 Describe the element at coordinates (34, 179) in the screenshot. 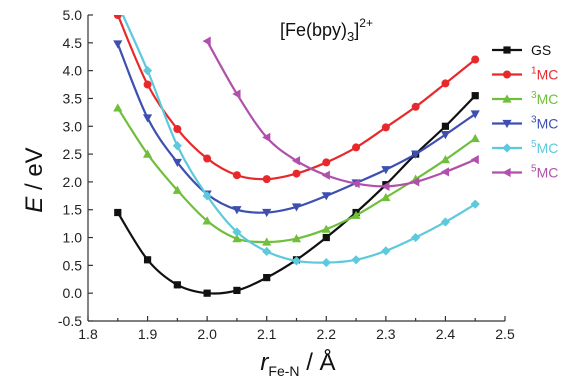

I see `svg-text: E / eV` at that location.